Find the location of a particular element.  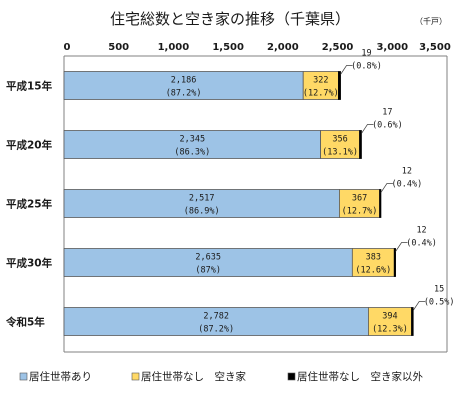

data-label: 383 is located at coordinates (373, 258).